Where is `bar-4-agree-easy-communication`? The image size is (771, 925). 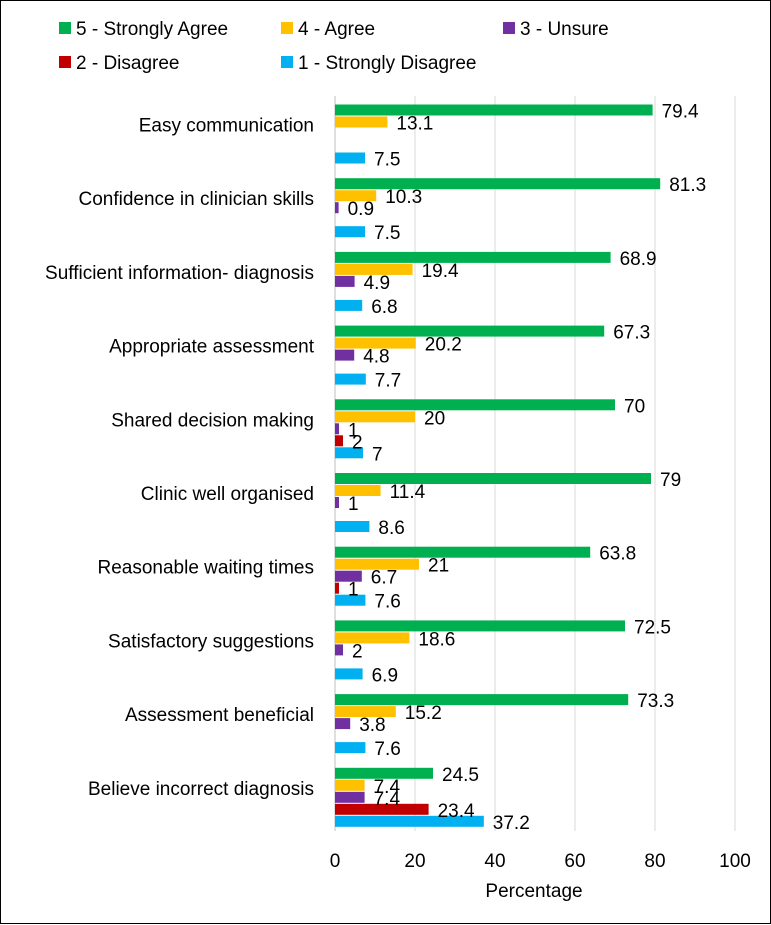 bar-4-agree-easy-communication is located at coordinates (361, 122).